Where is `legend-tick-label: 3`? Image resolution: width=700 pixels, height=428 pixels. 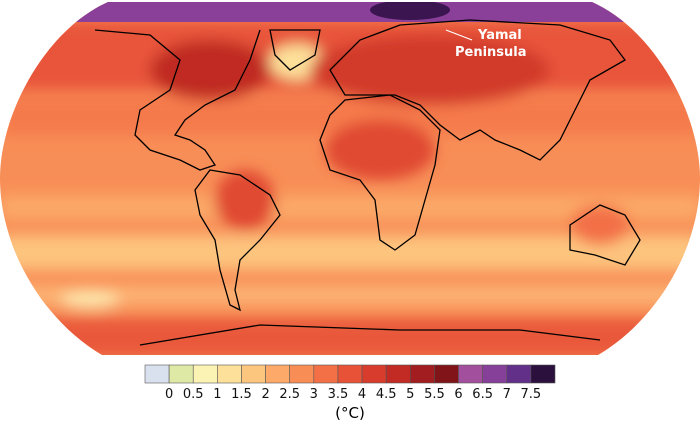 legend-tick-label: 3 is located at coordinates (314, 394).